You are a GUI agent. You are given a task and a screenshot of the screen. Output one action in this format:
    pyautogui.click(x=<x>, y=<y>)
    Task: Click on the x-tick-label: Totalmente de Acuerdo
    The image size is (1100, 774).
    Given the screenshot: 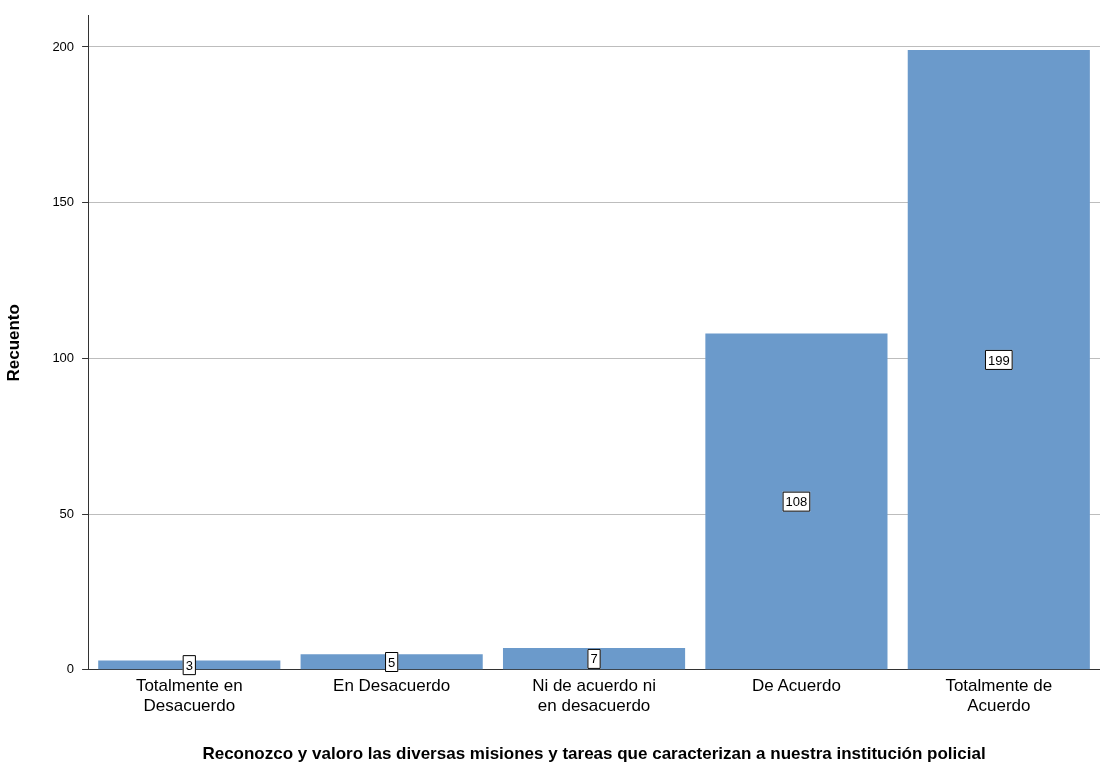 What is the action you would take?
    pyautogui.click(x=999, y=695)
    